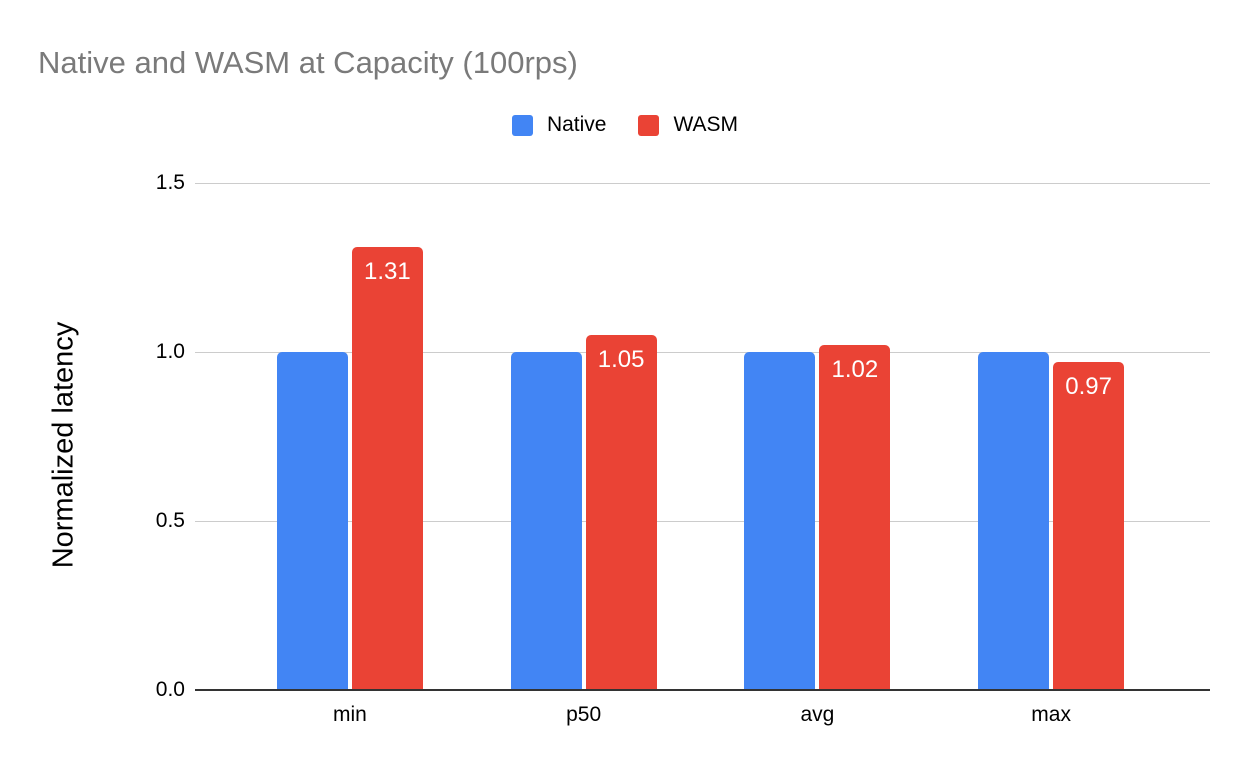 Image resolution: width=1250 pixels, height=772 pixels. Describe the element at coordinates (818, 436) in the screenshot. I see `bar-group-avg: 1.02` at that location.